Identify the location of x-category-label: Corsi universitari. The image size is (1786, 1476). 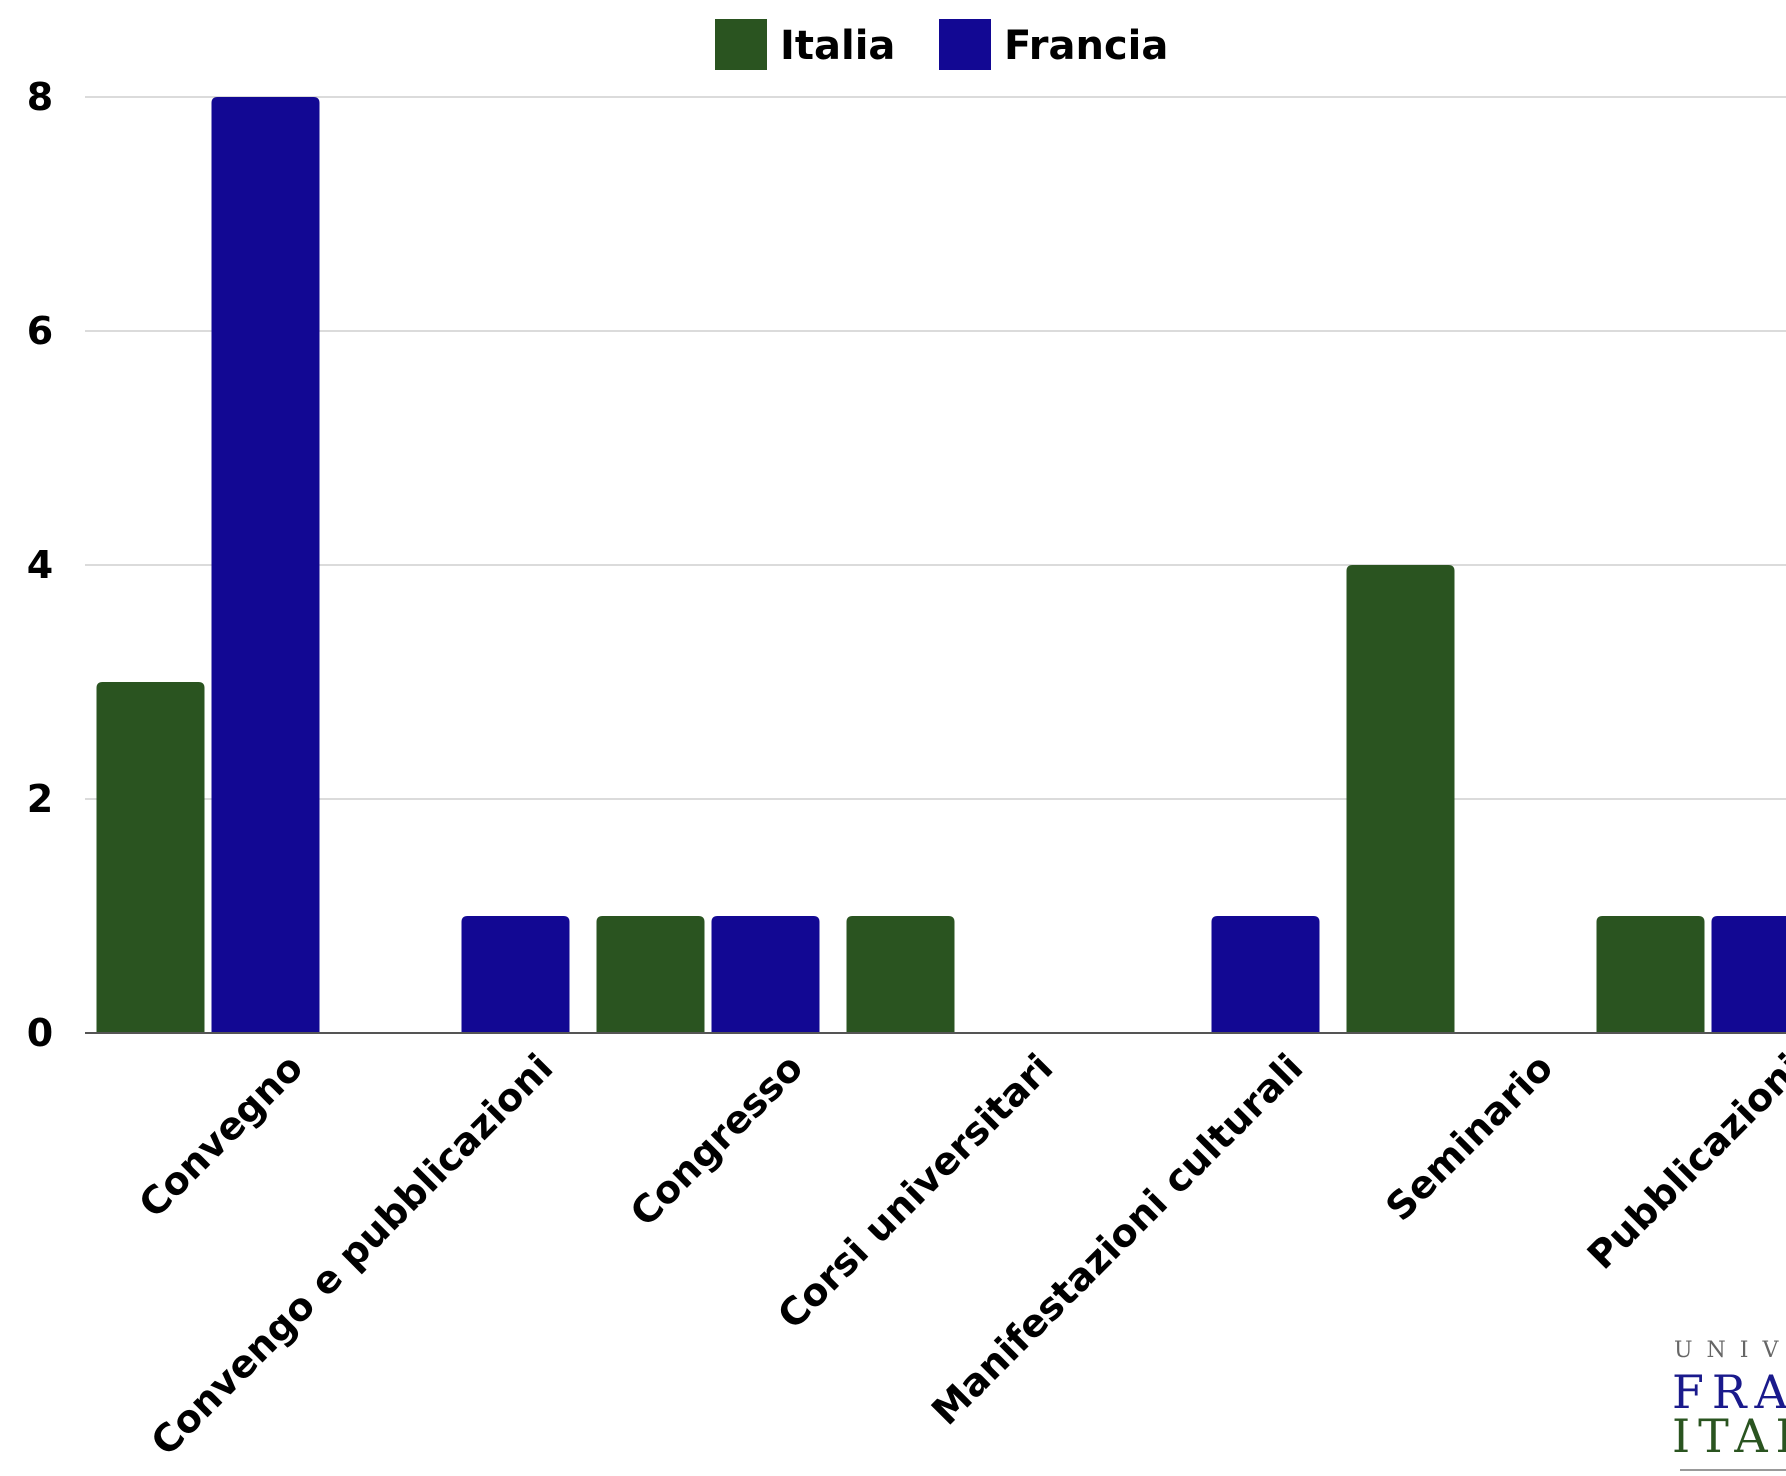
(915, 1191).